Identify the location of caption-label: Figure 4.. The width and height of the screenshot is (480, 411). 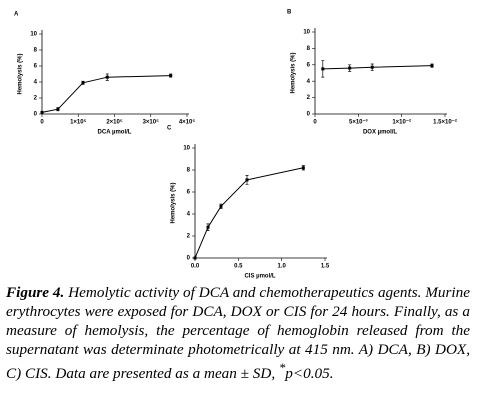
(35, 292).